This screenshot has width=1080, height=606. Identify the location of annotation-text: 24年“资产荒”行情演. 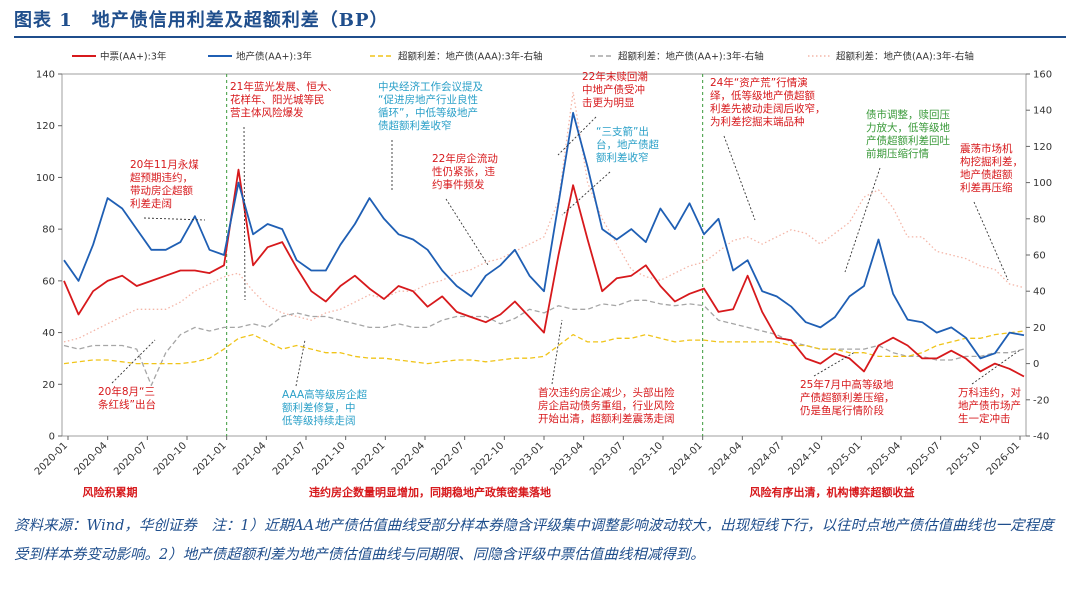
(759, 82).